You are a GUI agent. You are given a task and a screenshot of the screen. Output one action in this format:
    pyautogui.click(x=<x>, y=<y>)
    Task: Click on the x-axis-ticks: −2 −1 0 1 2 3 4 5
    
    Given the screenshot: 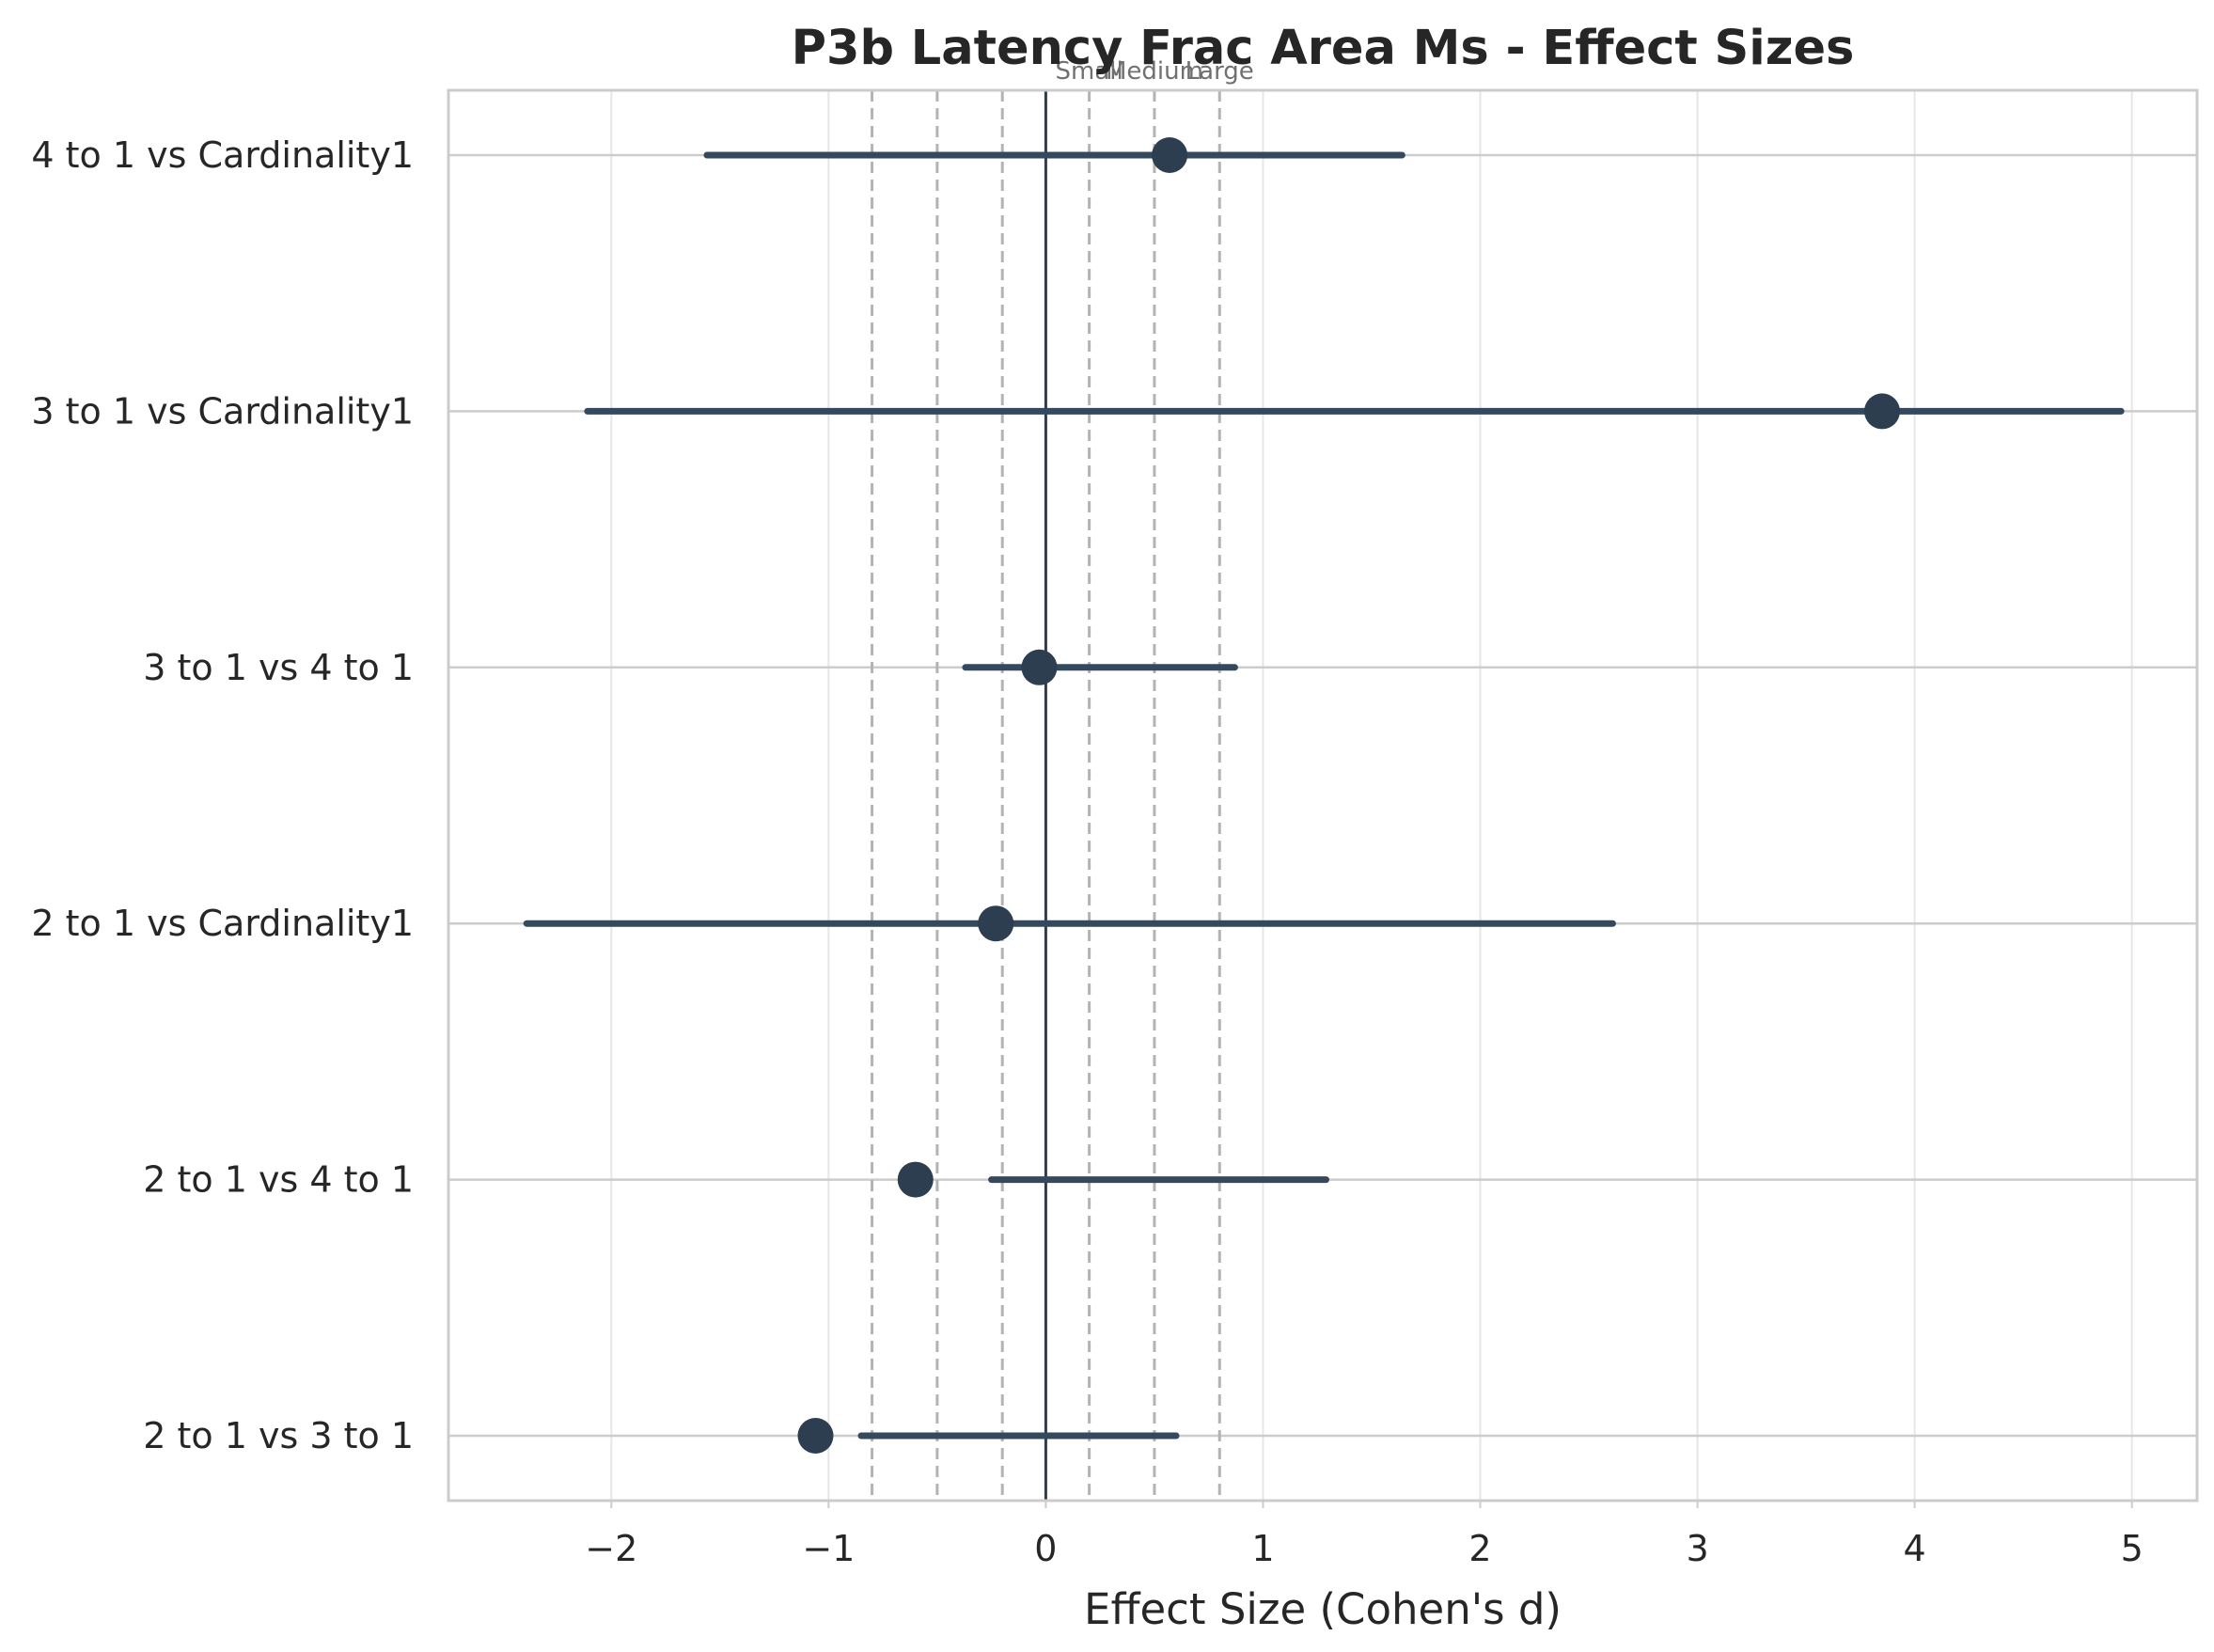 What is the action you would take?
    pyautogui.click(x=1364, y=1535)
    